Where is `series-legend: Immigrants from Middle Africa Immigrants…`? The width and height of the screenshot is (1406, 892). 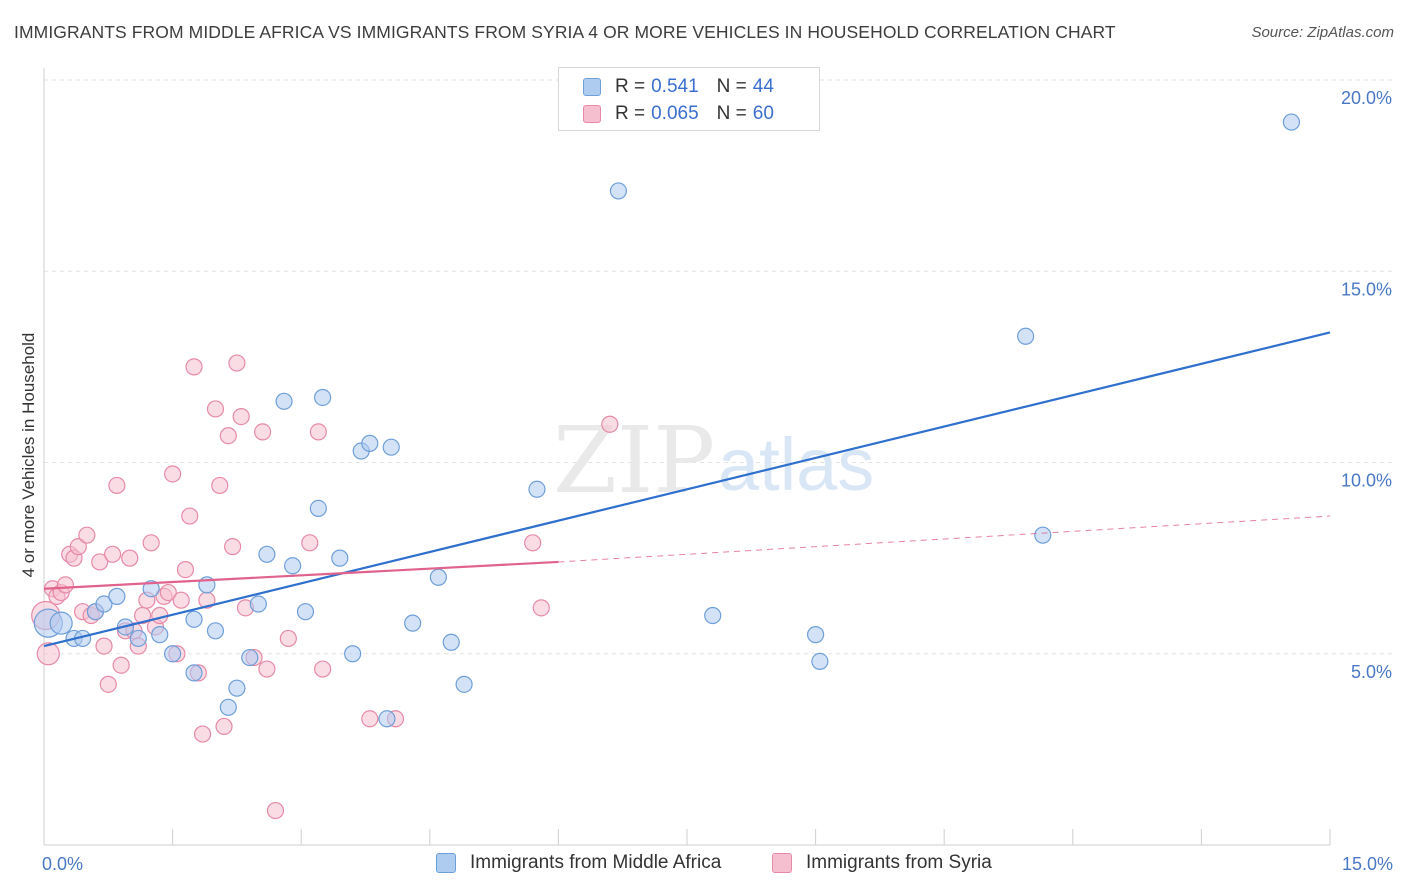
series-legend: Immigrants from Middle Africa Immigrants… is located at coordinates (703, 865).